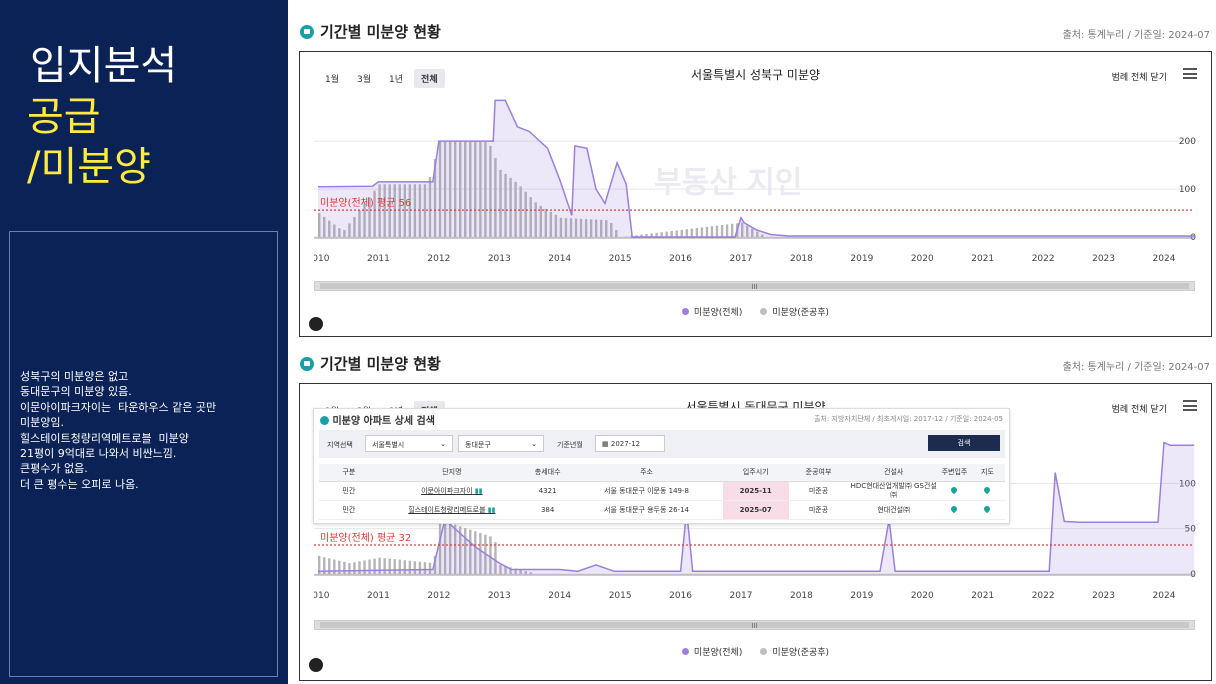  I want to click on tab-3month: 3월, so click(364, 80).